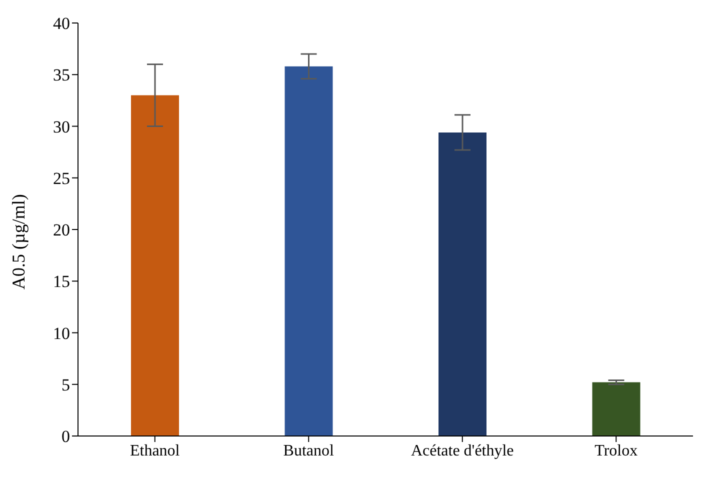  What do you see at coordinates (61, 178) in the screenshot?
I see `y-tick-label: 25` at bounding box center [61, 178].